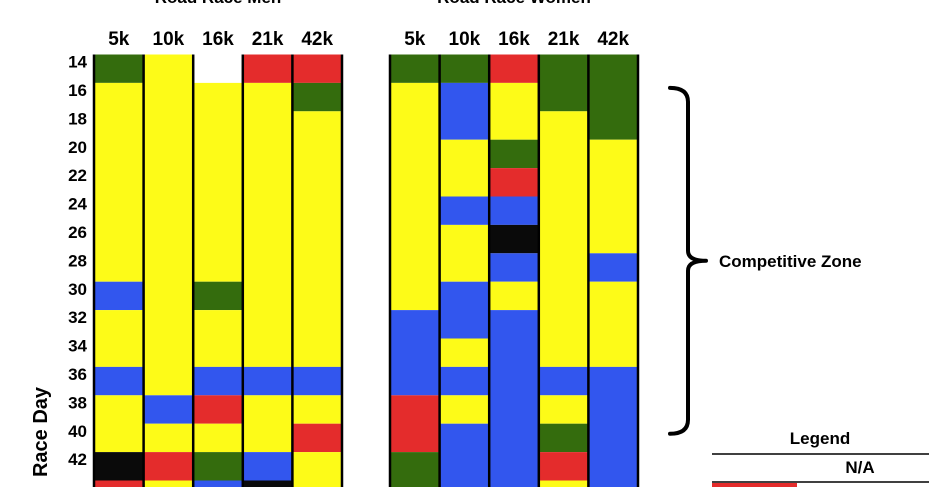 The height and width of the screenshot is (487, 929). What do you see at coordinates (77, 147) in the screenshot?
I see `y-tick-label: 20` at bounding box center [77, 147].